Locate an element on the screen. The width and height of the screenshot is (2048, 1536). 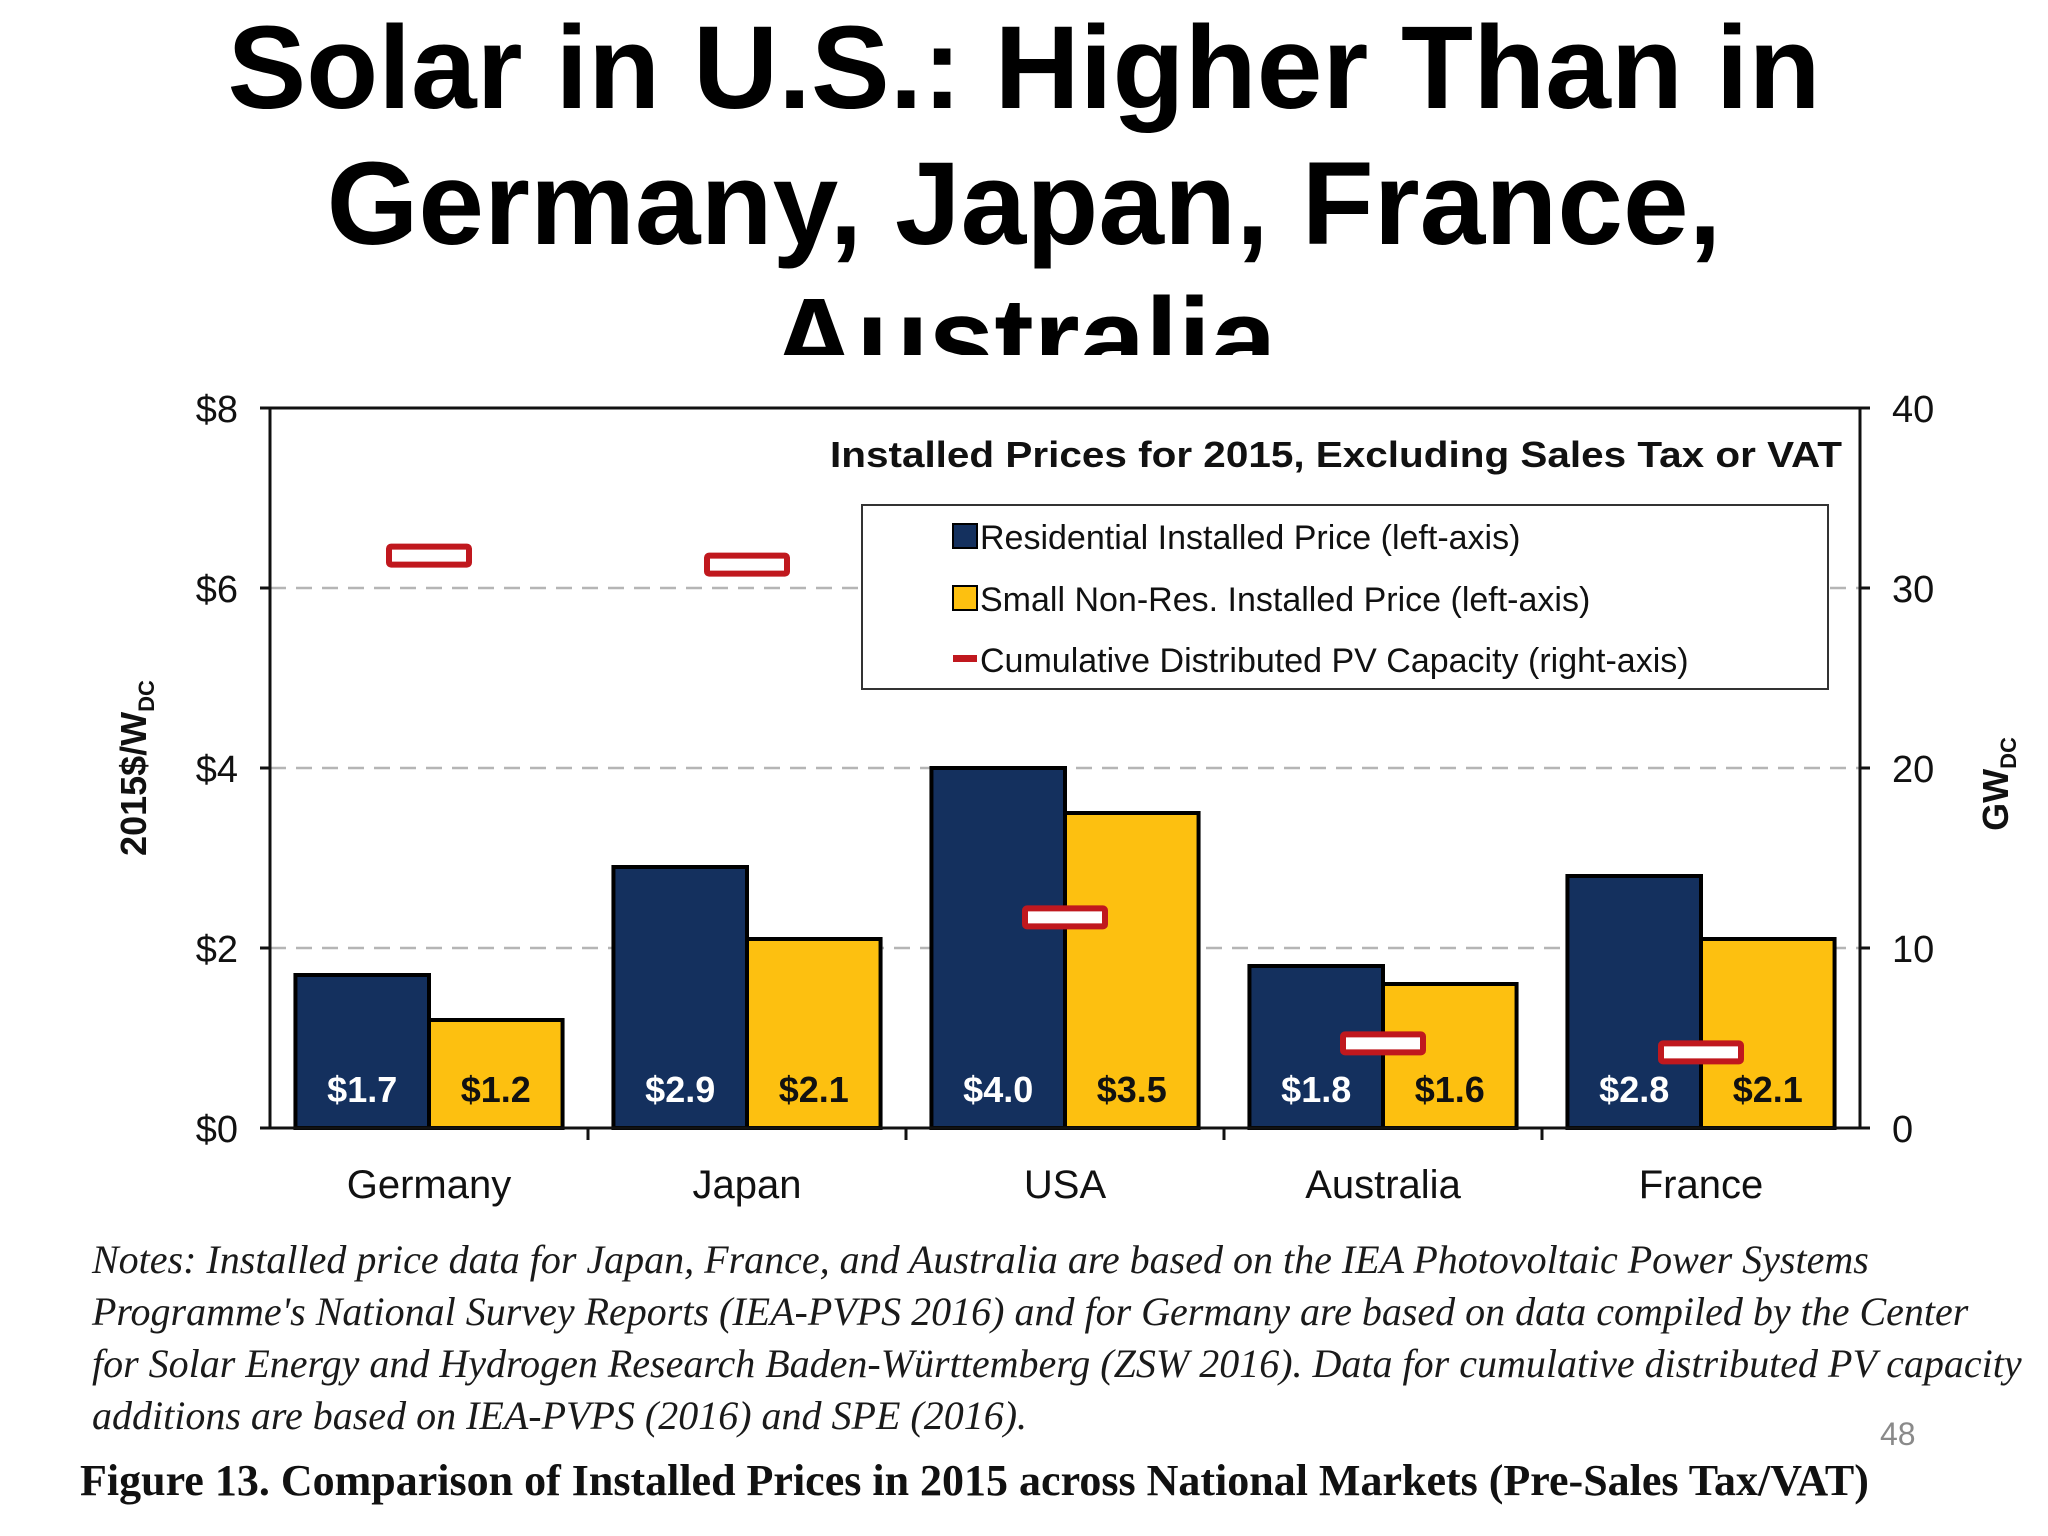
bar-value-label: $4.0 is located at coordinates (998, 1089).